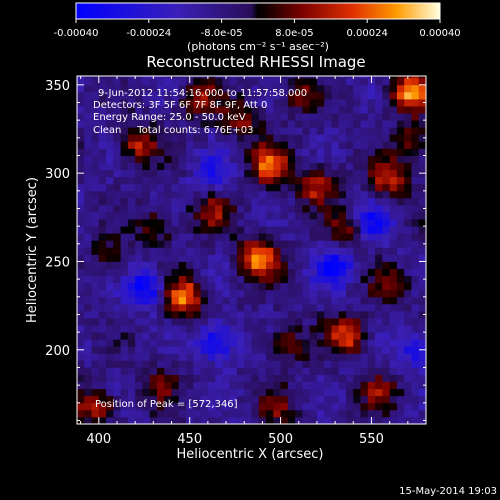 Image resolution: width=500 pixels, height=500 pixels. What do you see at coordinates (294, 33) in the screenshot?
I see `colorbar-tick-label: 8.0e-05` at bounding box center [294, 33].